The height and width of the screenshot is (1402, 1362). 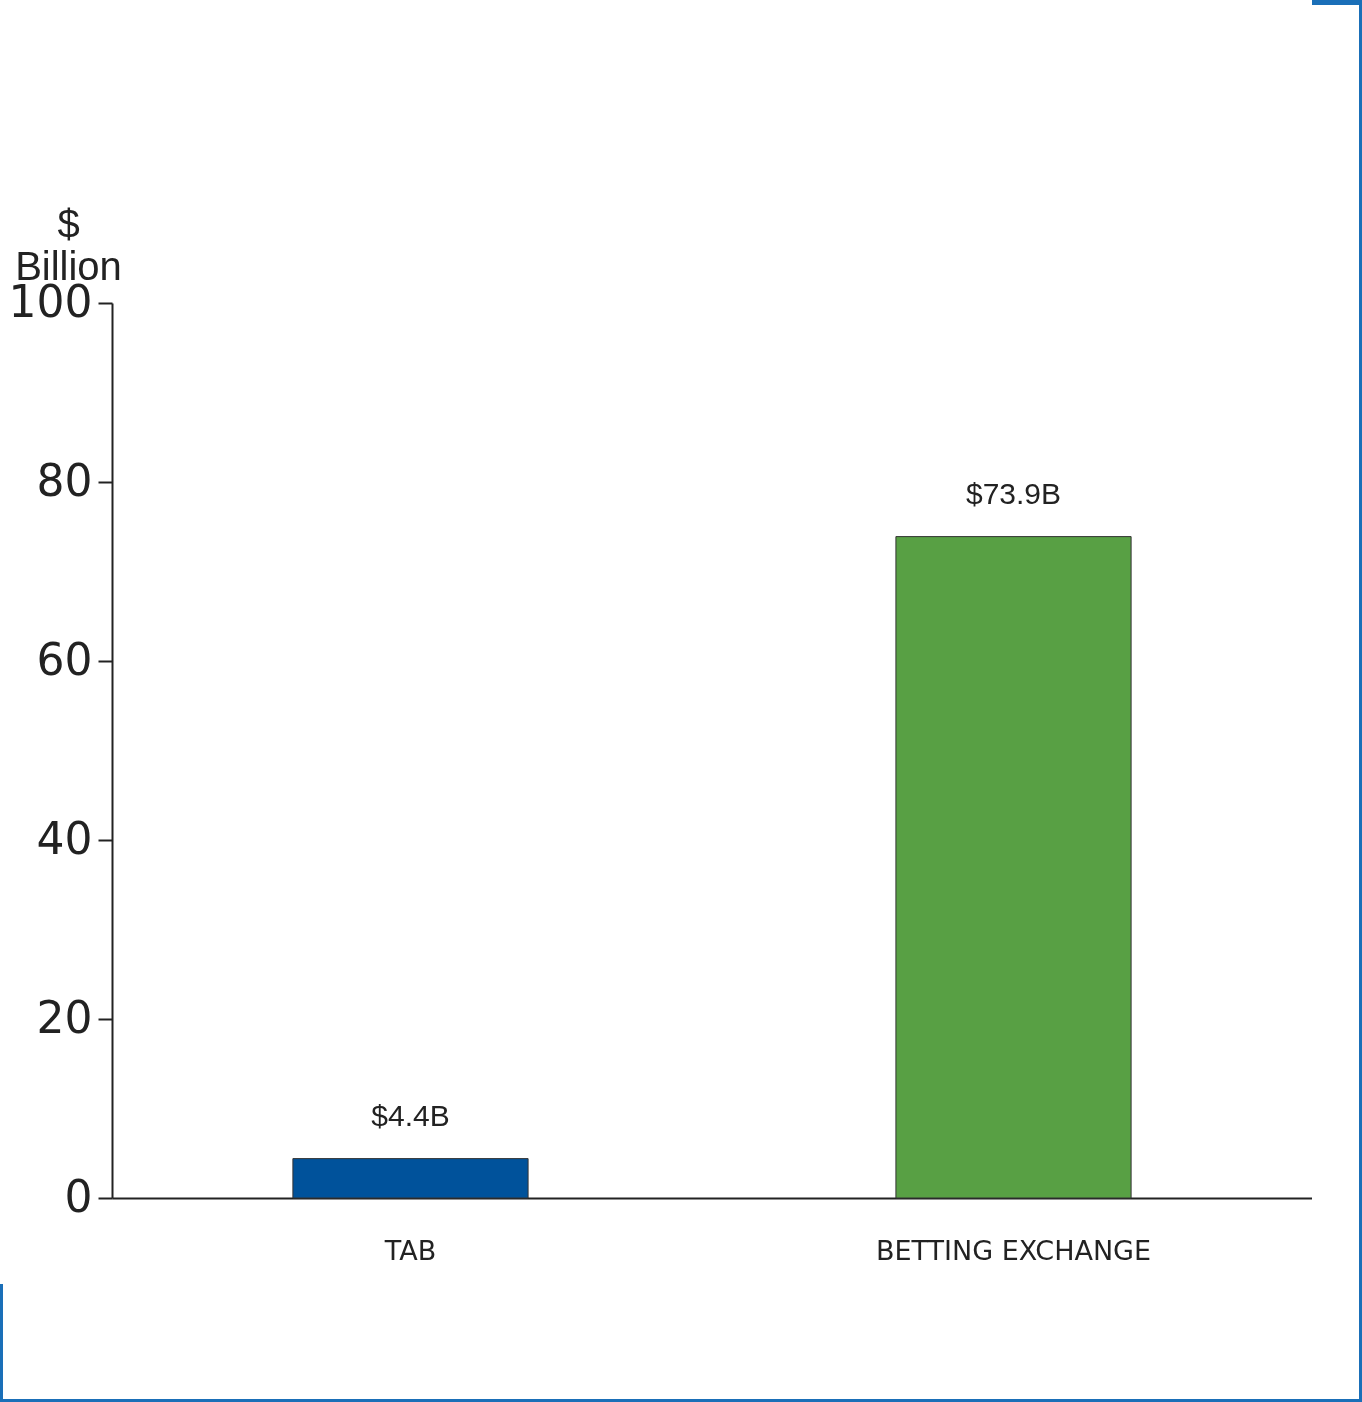 What do you see at coordinates (1013, 493) in the screenshot?
I see `data-label: $73.9B` at bounding box center [1013, 493].